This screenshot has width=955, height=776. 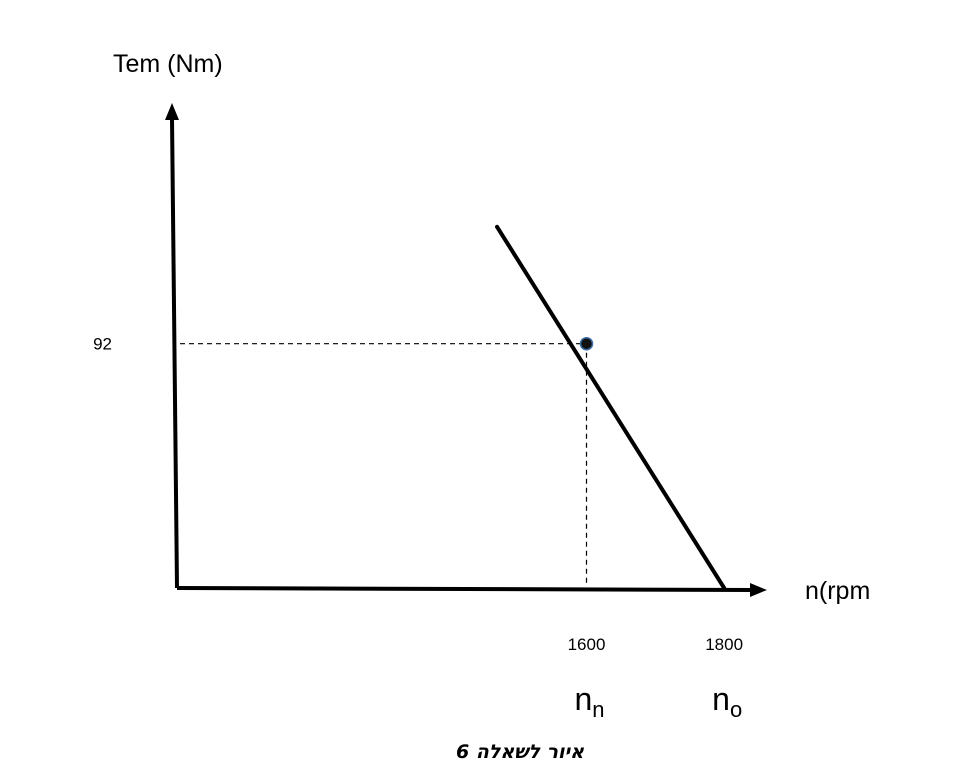 I want to click on rated-speed-symbol-subscript: n, so click(x=598, y=709).